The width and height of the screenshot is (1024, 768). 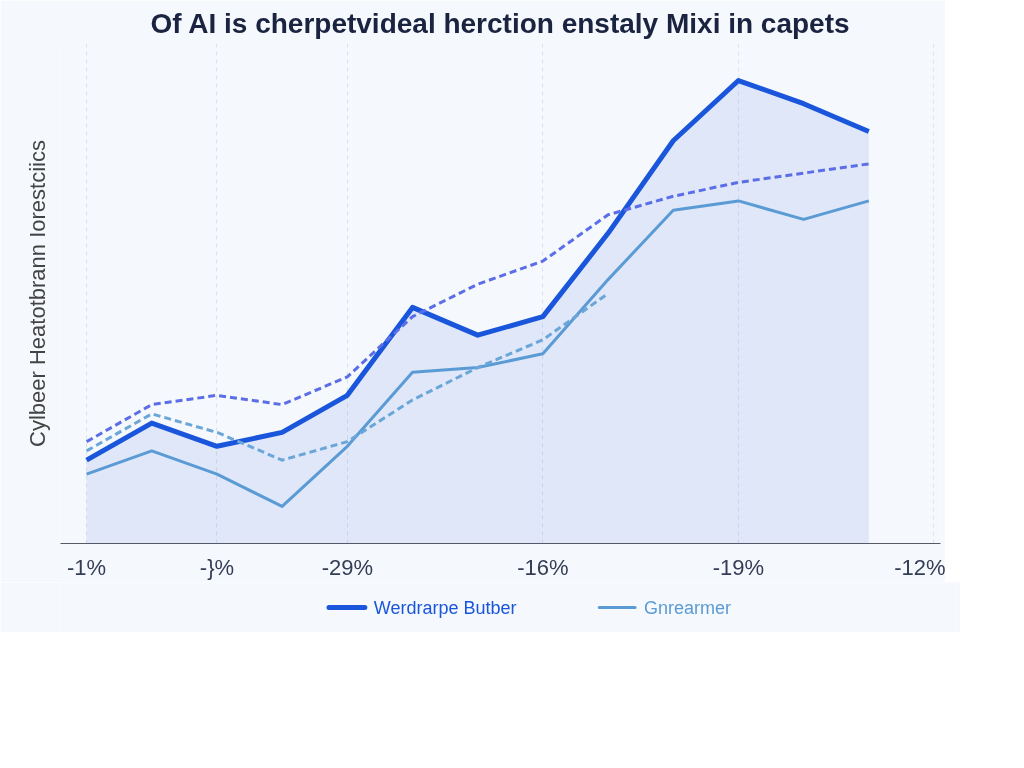 I want to click on legend-label: Werdrarpe Butber, so click(x=445, y=607).